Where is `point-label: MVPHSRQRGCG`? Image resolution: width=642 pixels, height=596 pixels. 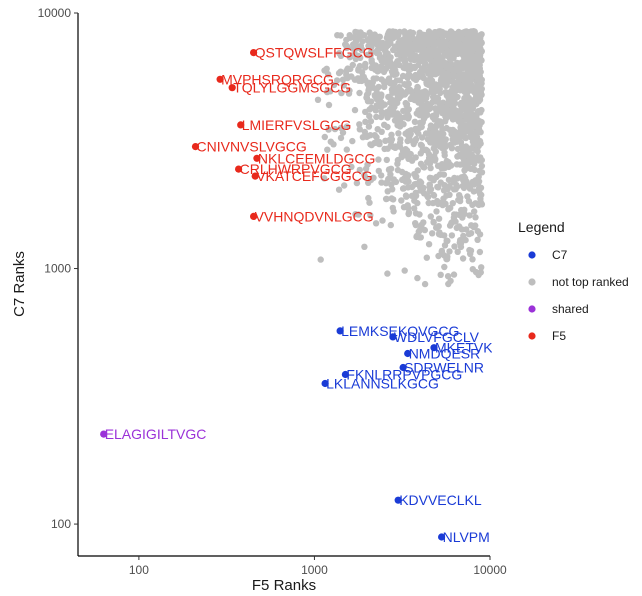
point-label: MVPHSRQRGCG is located at coordinates (277, 79).